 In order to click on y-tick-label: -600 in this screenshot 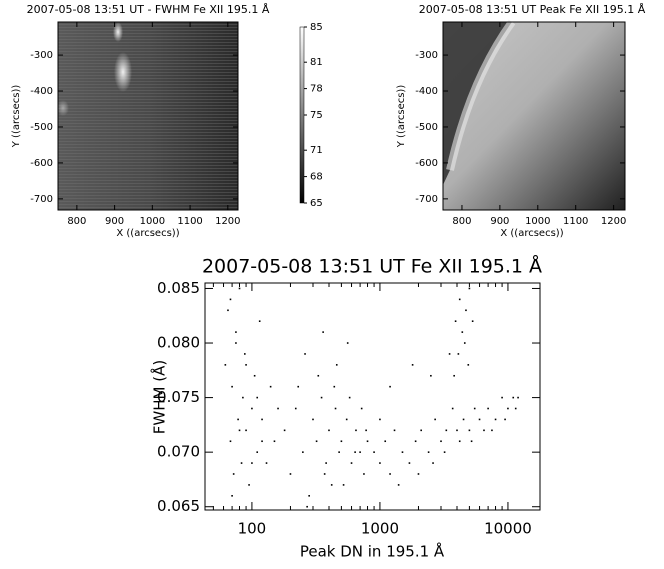, I will do `click(41, 163)`.